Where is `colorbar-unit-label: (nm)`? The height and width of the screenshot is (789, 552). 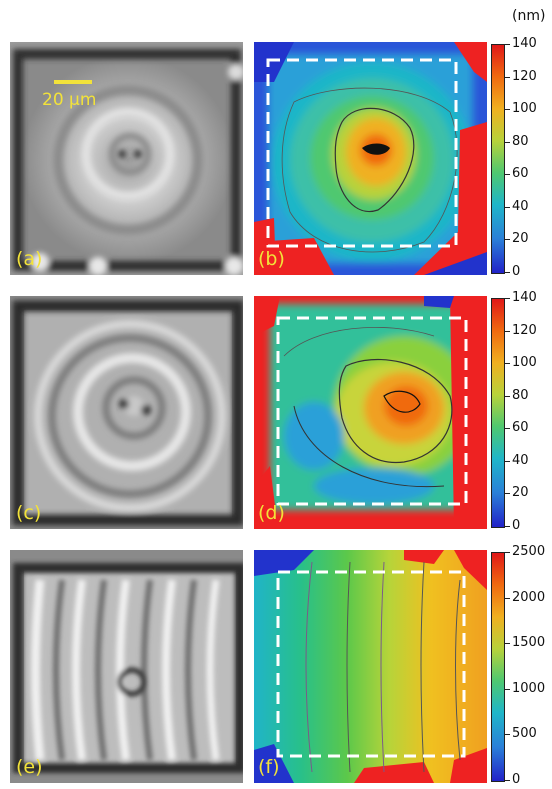
colorbar-unit-label: (nm) is located at coordinates (529, 16).